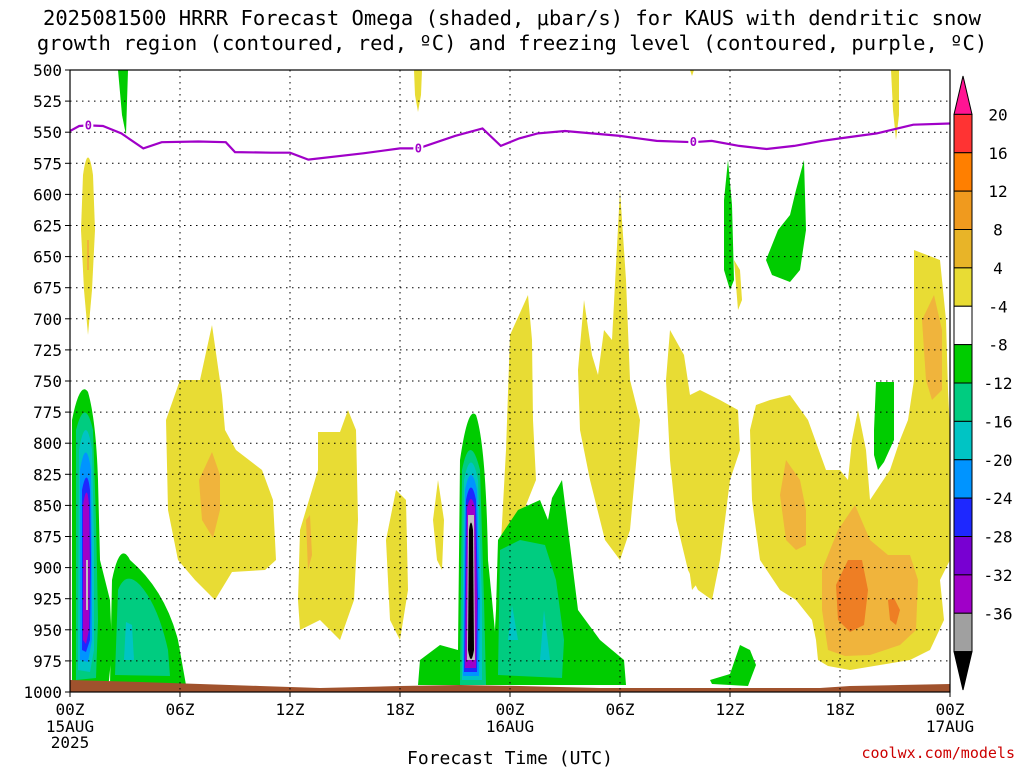 The width and height of the screenshot is (1024, 768). I want to click on colorbar-label: -36, so click(998, 613).